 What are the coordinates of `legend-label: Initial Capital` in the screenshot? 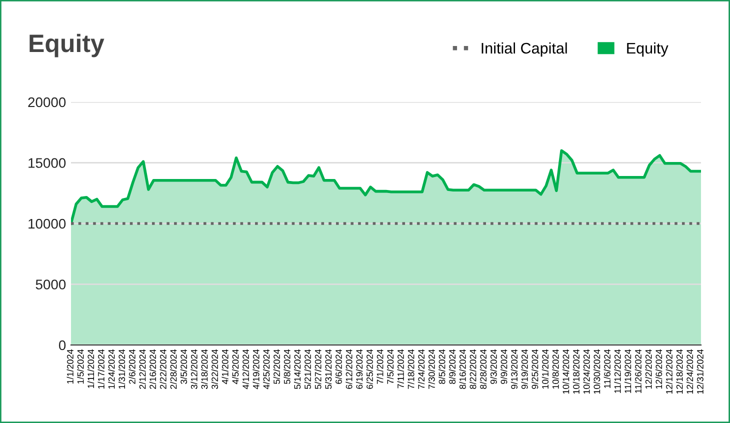 It's located at (524, 49).